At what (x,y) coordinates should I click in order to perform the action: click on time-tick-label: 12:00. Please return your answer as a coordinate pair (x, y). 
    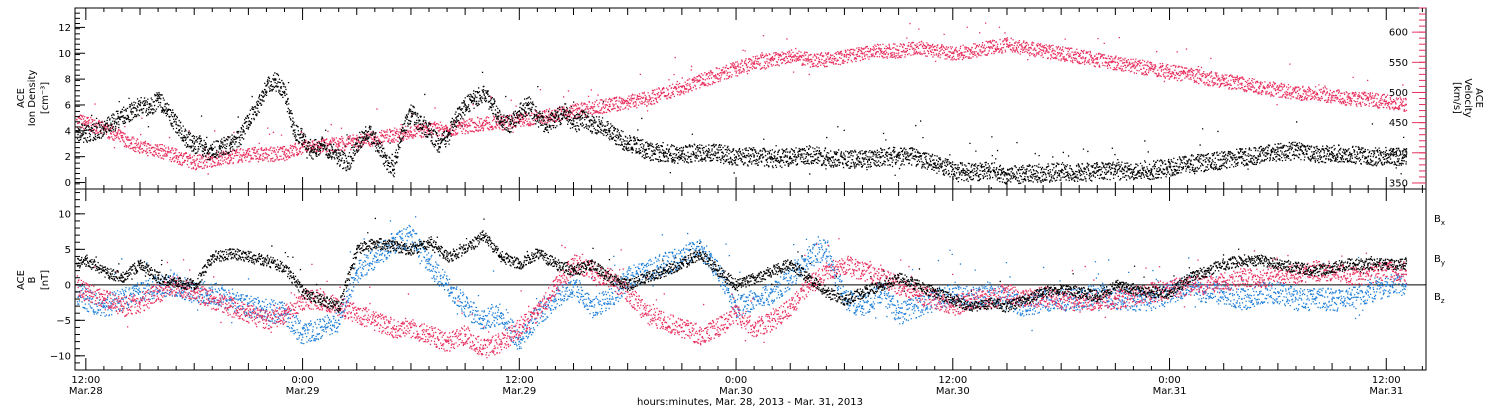
    Looking at the image, I should click on (952, 380).